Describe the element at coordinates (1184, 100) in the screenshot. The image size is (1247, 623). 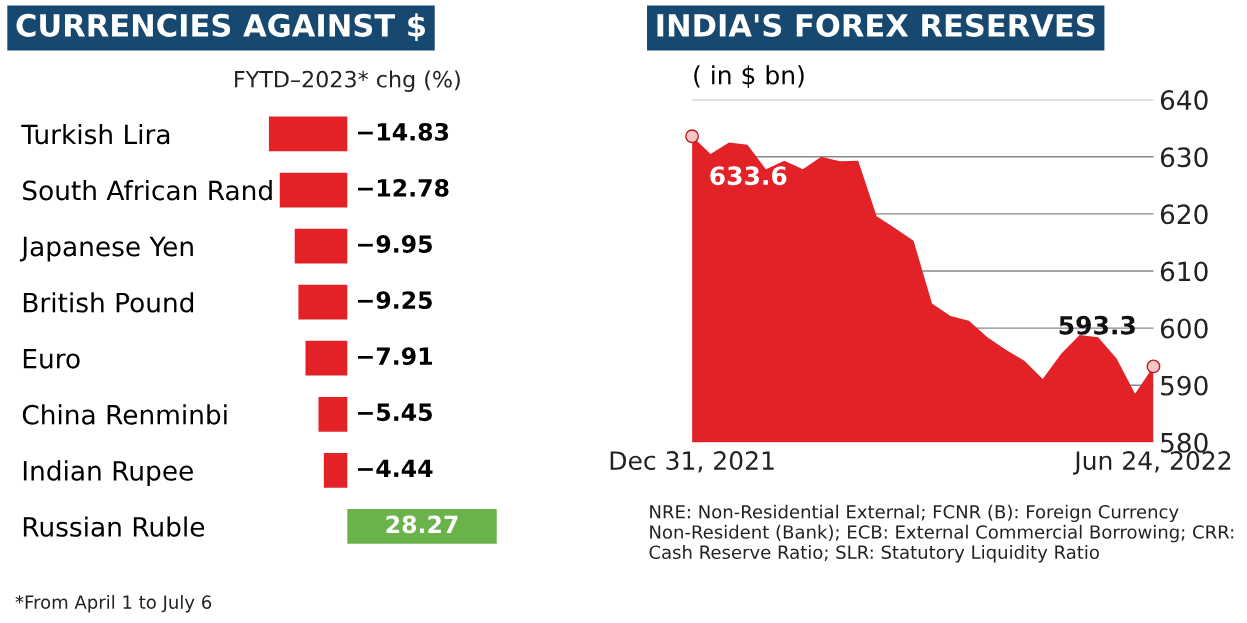
I see `y-tick-label: 640` at that location.